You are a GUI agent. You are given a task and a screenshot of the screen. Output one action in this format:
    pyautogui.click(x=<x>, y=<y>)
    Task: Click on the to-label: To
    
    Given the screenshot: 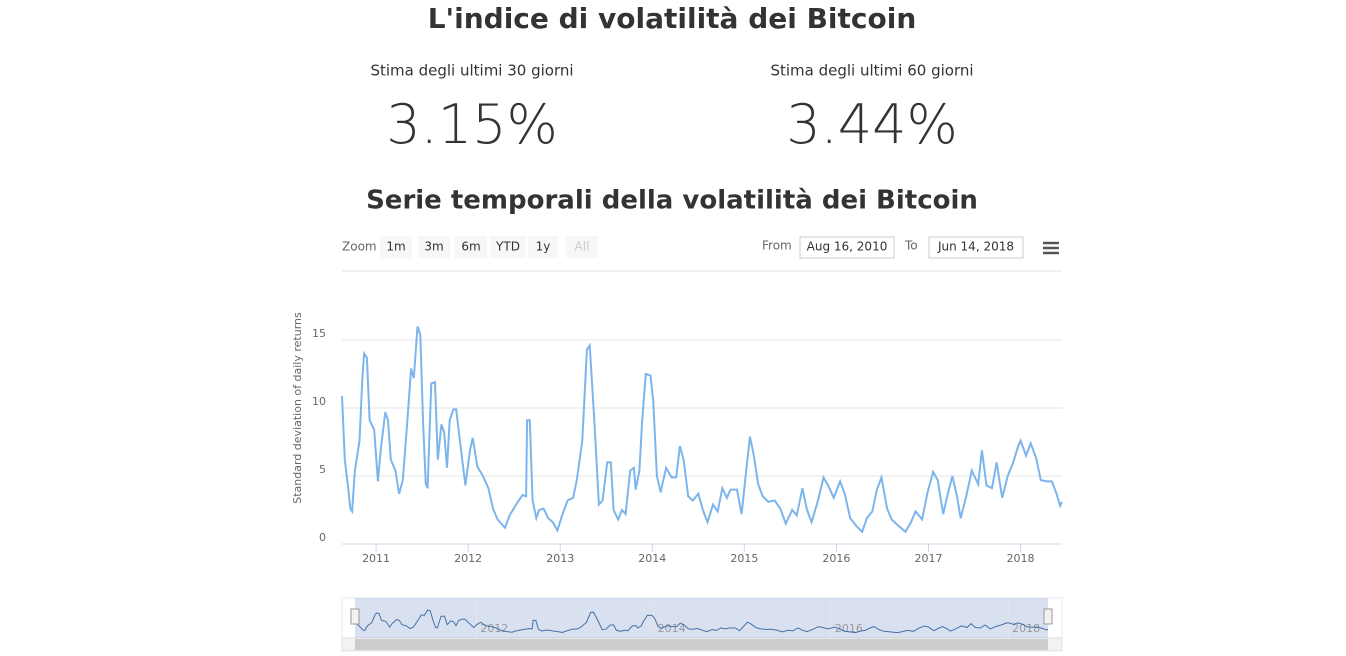 What is the action you would take?
    pyautogui.click(x=911, y=246)
    